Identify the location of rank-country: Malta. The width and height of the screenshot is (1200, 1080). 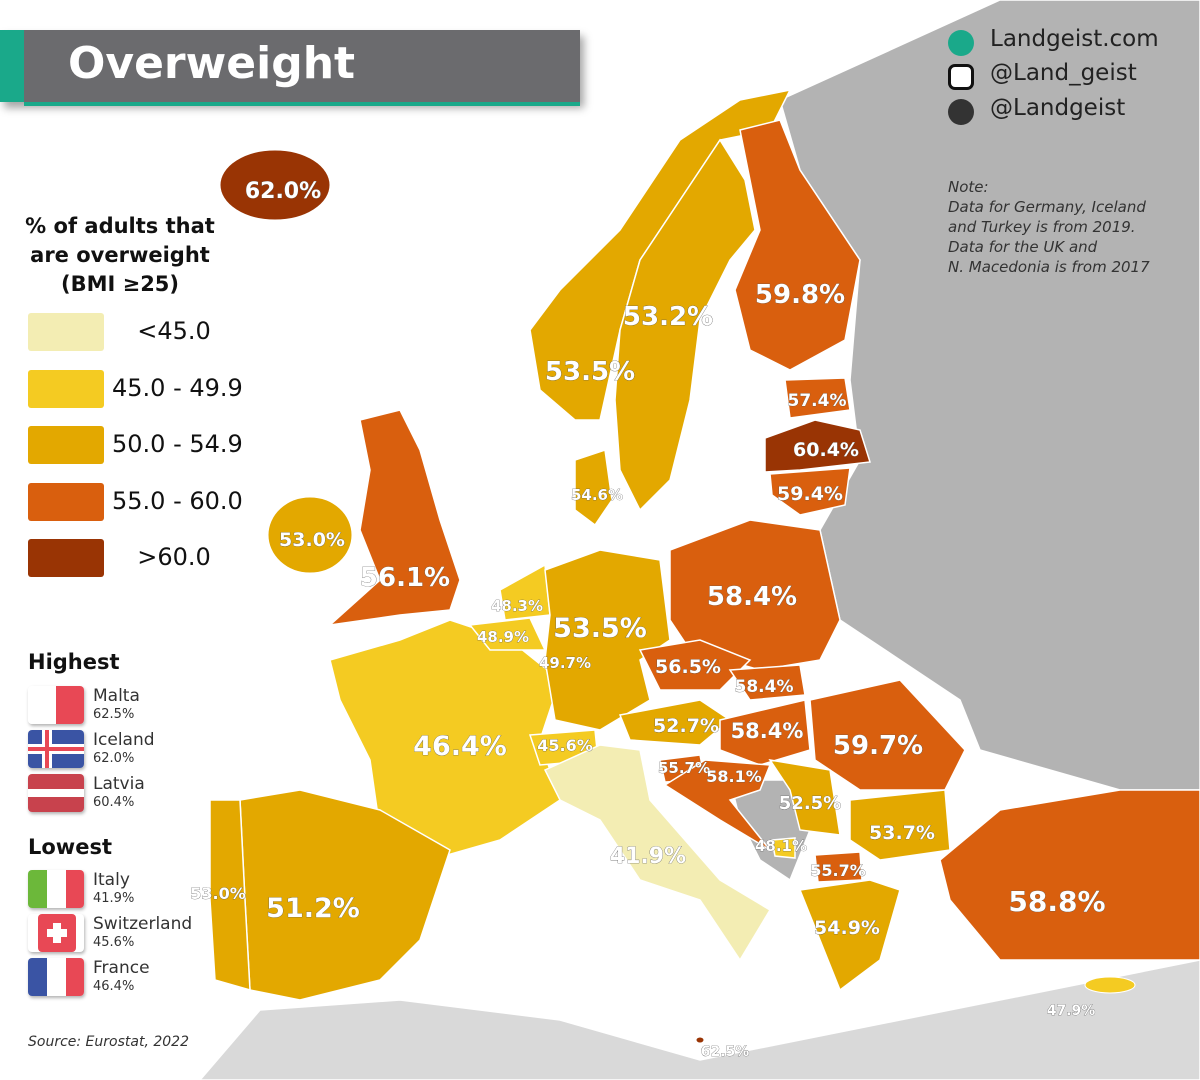
(116, 696).